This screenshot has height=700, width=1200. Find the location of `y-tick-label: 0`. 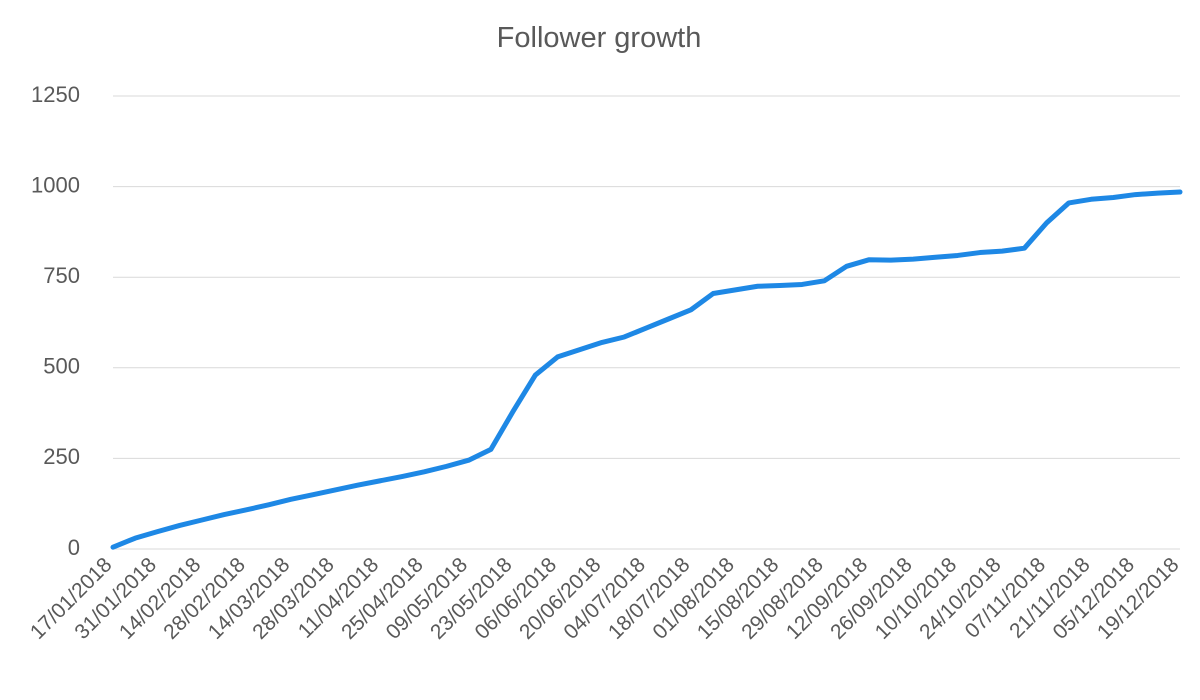

y-tick-label: 0 is located at coordinates (74, 547).